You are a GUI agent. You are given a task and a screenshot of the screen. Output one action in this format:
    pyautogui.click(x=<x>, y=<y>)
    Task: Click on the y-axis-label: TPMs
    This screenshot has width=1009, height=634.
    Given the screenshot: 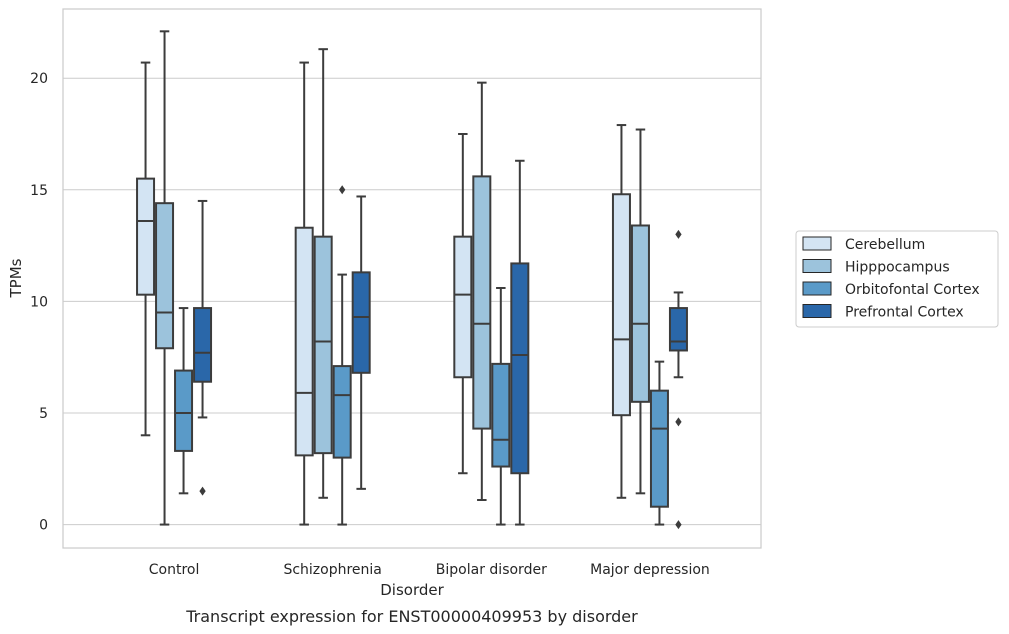 What is the action you would take?
    pyautogui.click(x=16, y=278)
    